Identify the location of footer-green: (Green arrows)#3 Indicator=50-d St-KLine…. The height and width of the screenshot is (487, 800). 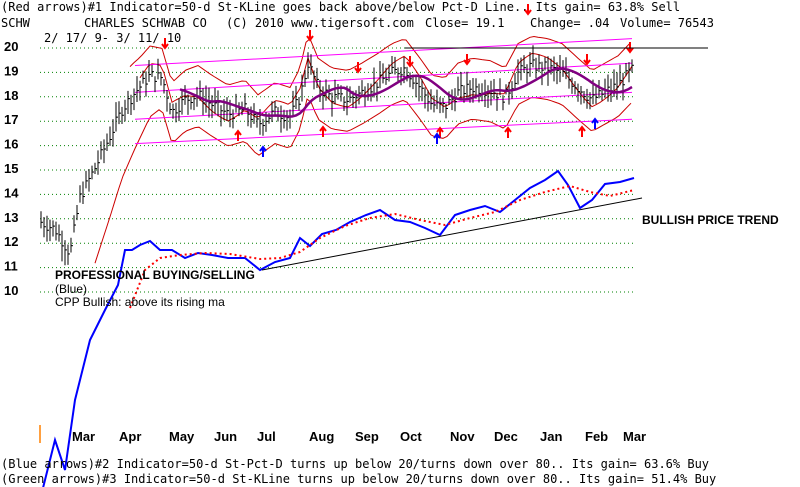
(358, 479).